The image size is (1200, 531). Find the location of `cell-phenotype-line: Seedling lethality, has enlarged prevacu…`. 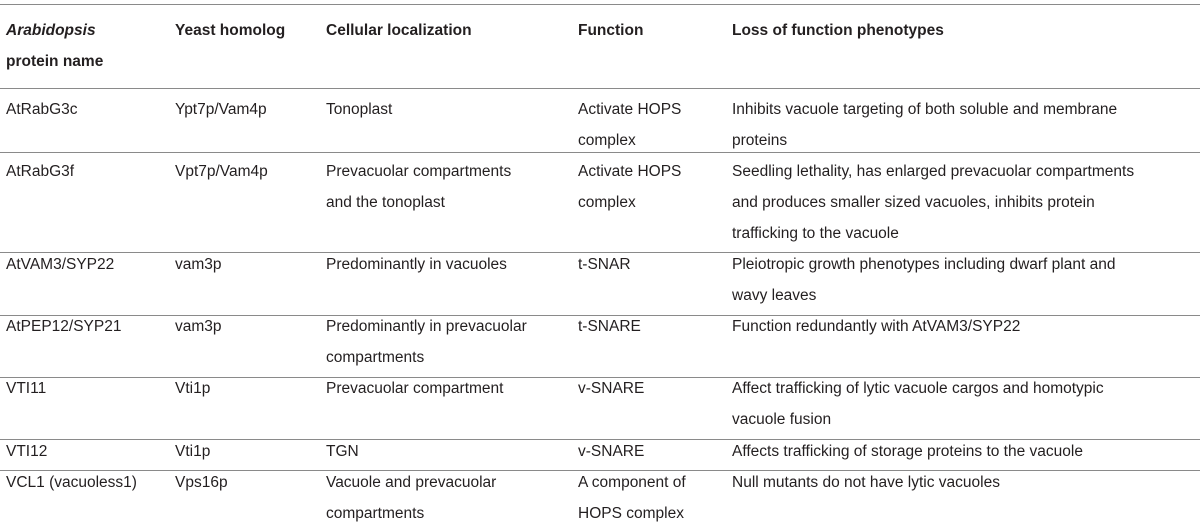

cell-phenotype-line: Seedling lethality, has enlarged prevacu… is located at coordinates (933, 171).